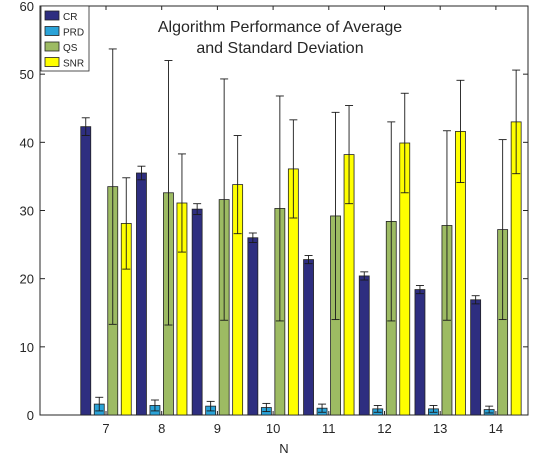 Image resolution: width=536 pixels, height=467 pixels. Describe the element at coordinates (52, 31) in the screenshot. I see `legend-swatch-prd` at that location.